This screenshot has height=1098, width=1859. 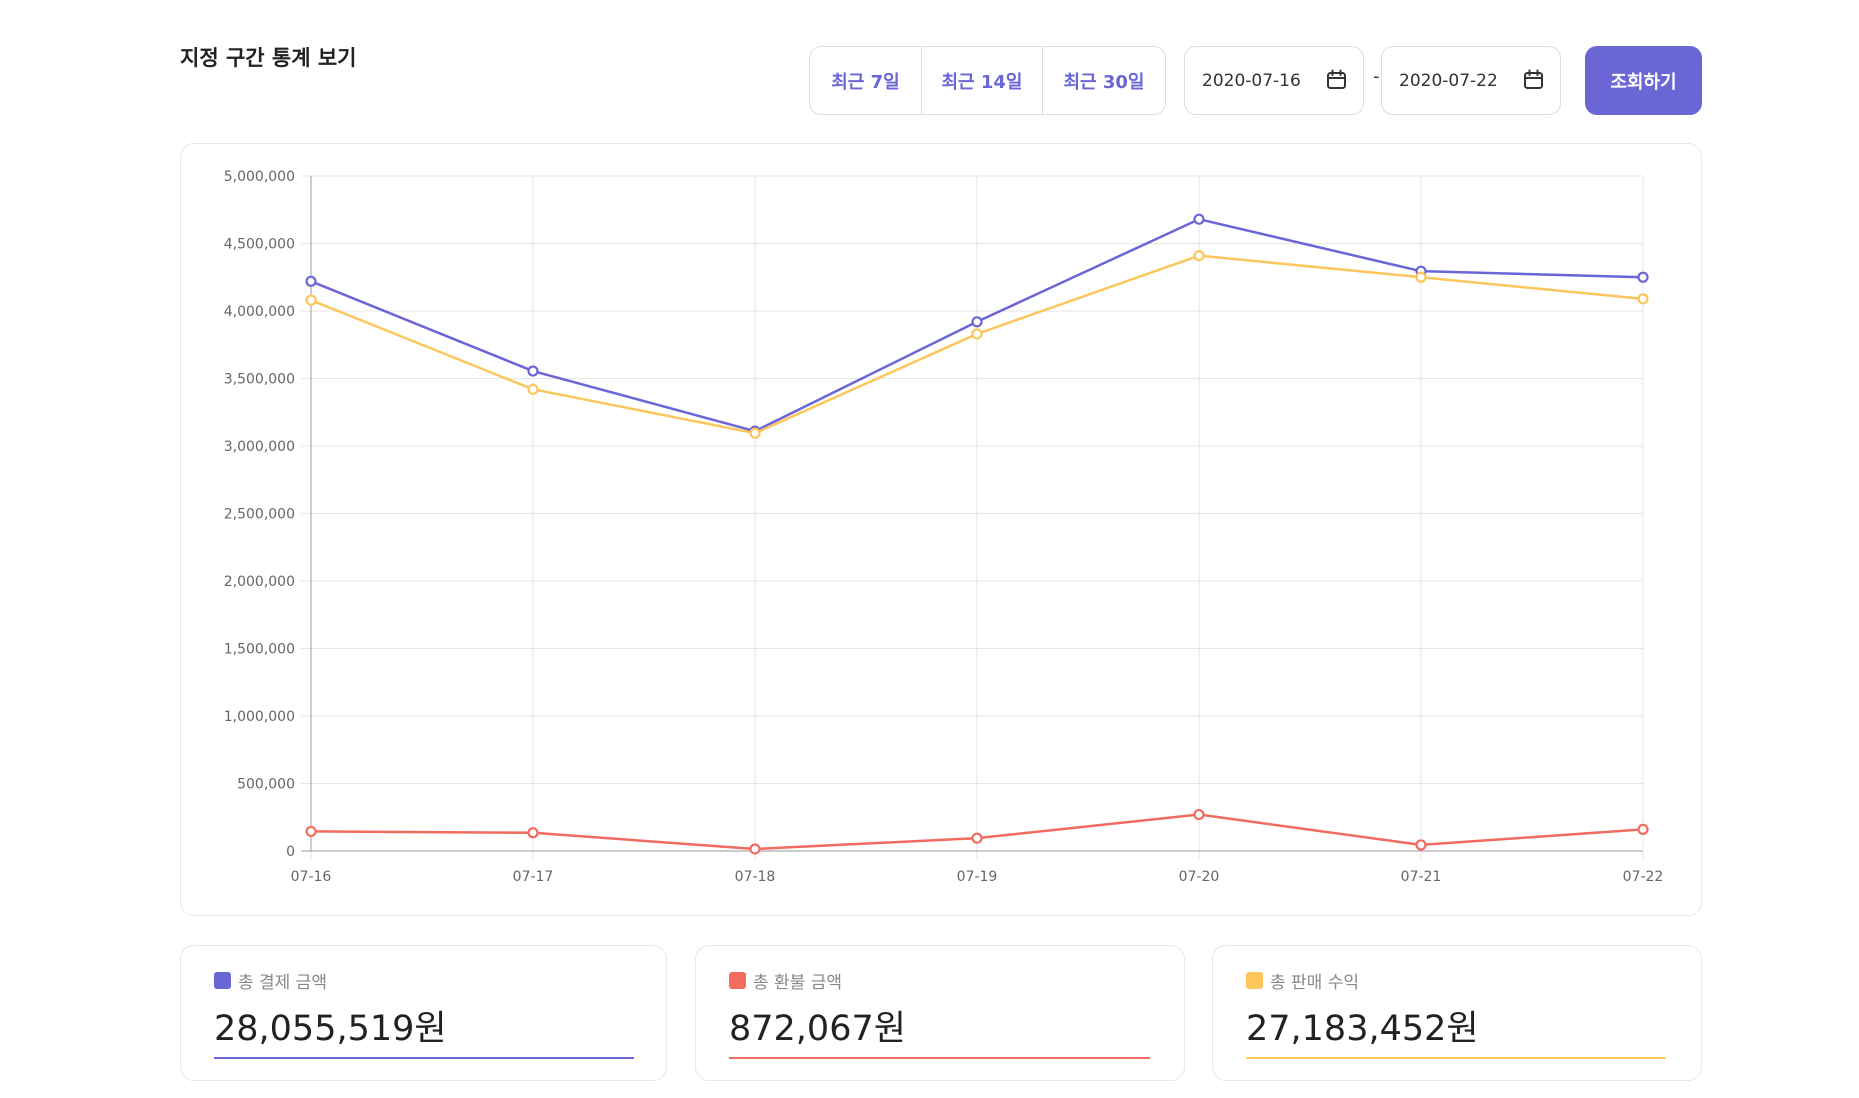 I want to click on x-tick-label: 07-16, so click(x=311, y=877).